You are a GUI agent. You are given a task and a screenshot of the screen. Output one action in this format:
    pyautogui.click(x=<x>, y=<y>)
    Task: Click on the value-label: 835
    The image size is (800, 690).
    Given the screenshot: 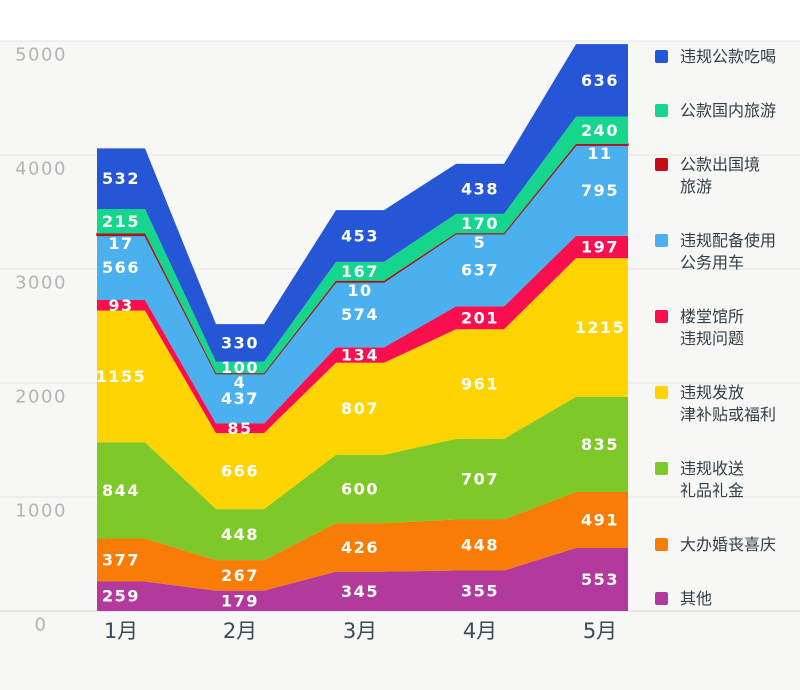 What is the action you would take?
    pyautogui.click(x=600, y=444)
    